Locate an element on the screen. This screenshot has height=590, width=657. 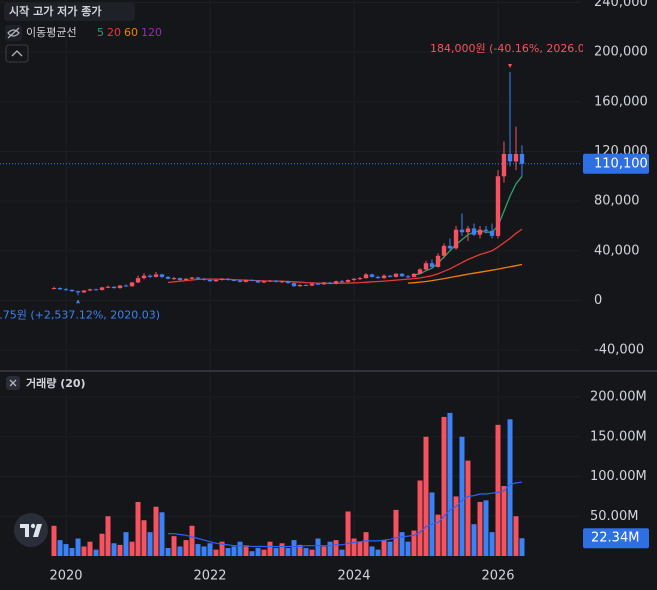
y-tick-label: -40,000 is located at coordinates (619, 350).